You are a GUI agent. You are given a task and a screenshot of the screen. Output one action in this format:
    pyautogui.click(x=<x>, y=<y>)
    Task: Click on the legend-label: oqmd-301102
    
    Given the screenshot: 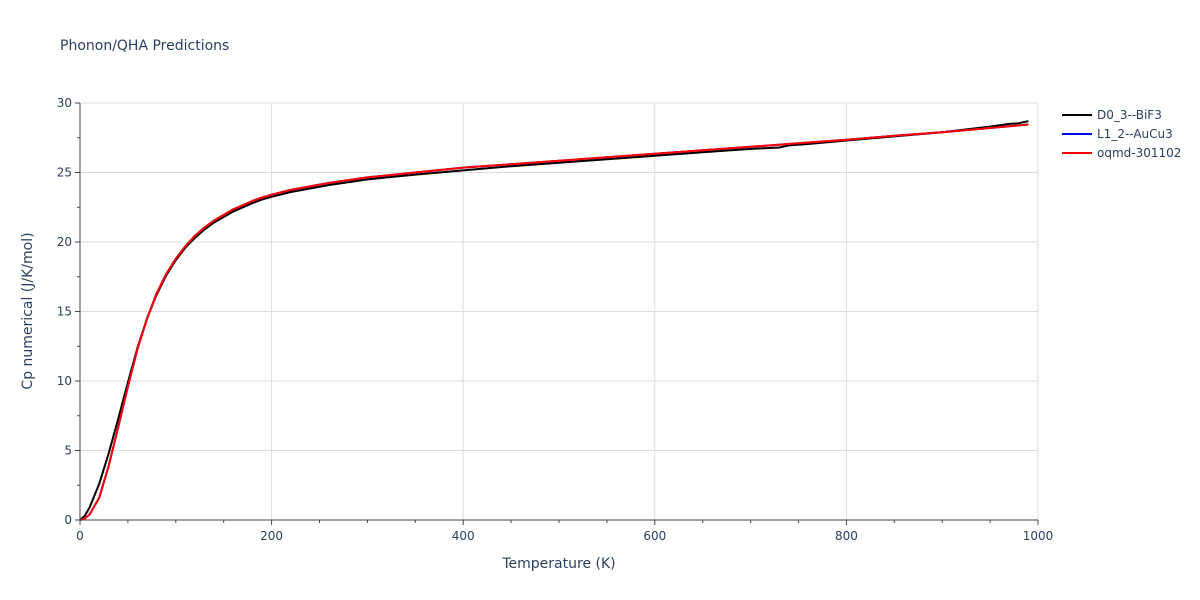 What is the action you would take?
    pyautogui.click(x=1139, y=153)
    